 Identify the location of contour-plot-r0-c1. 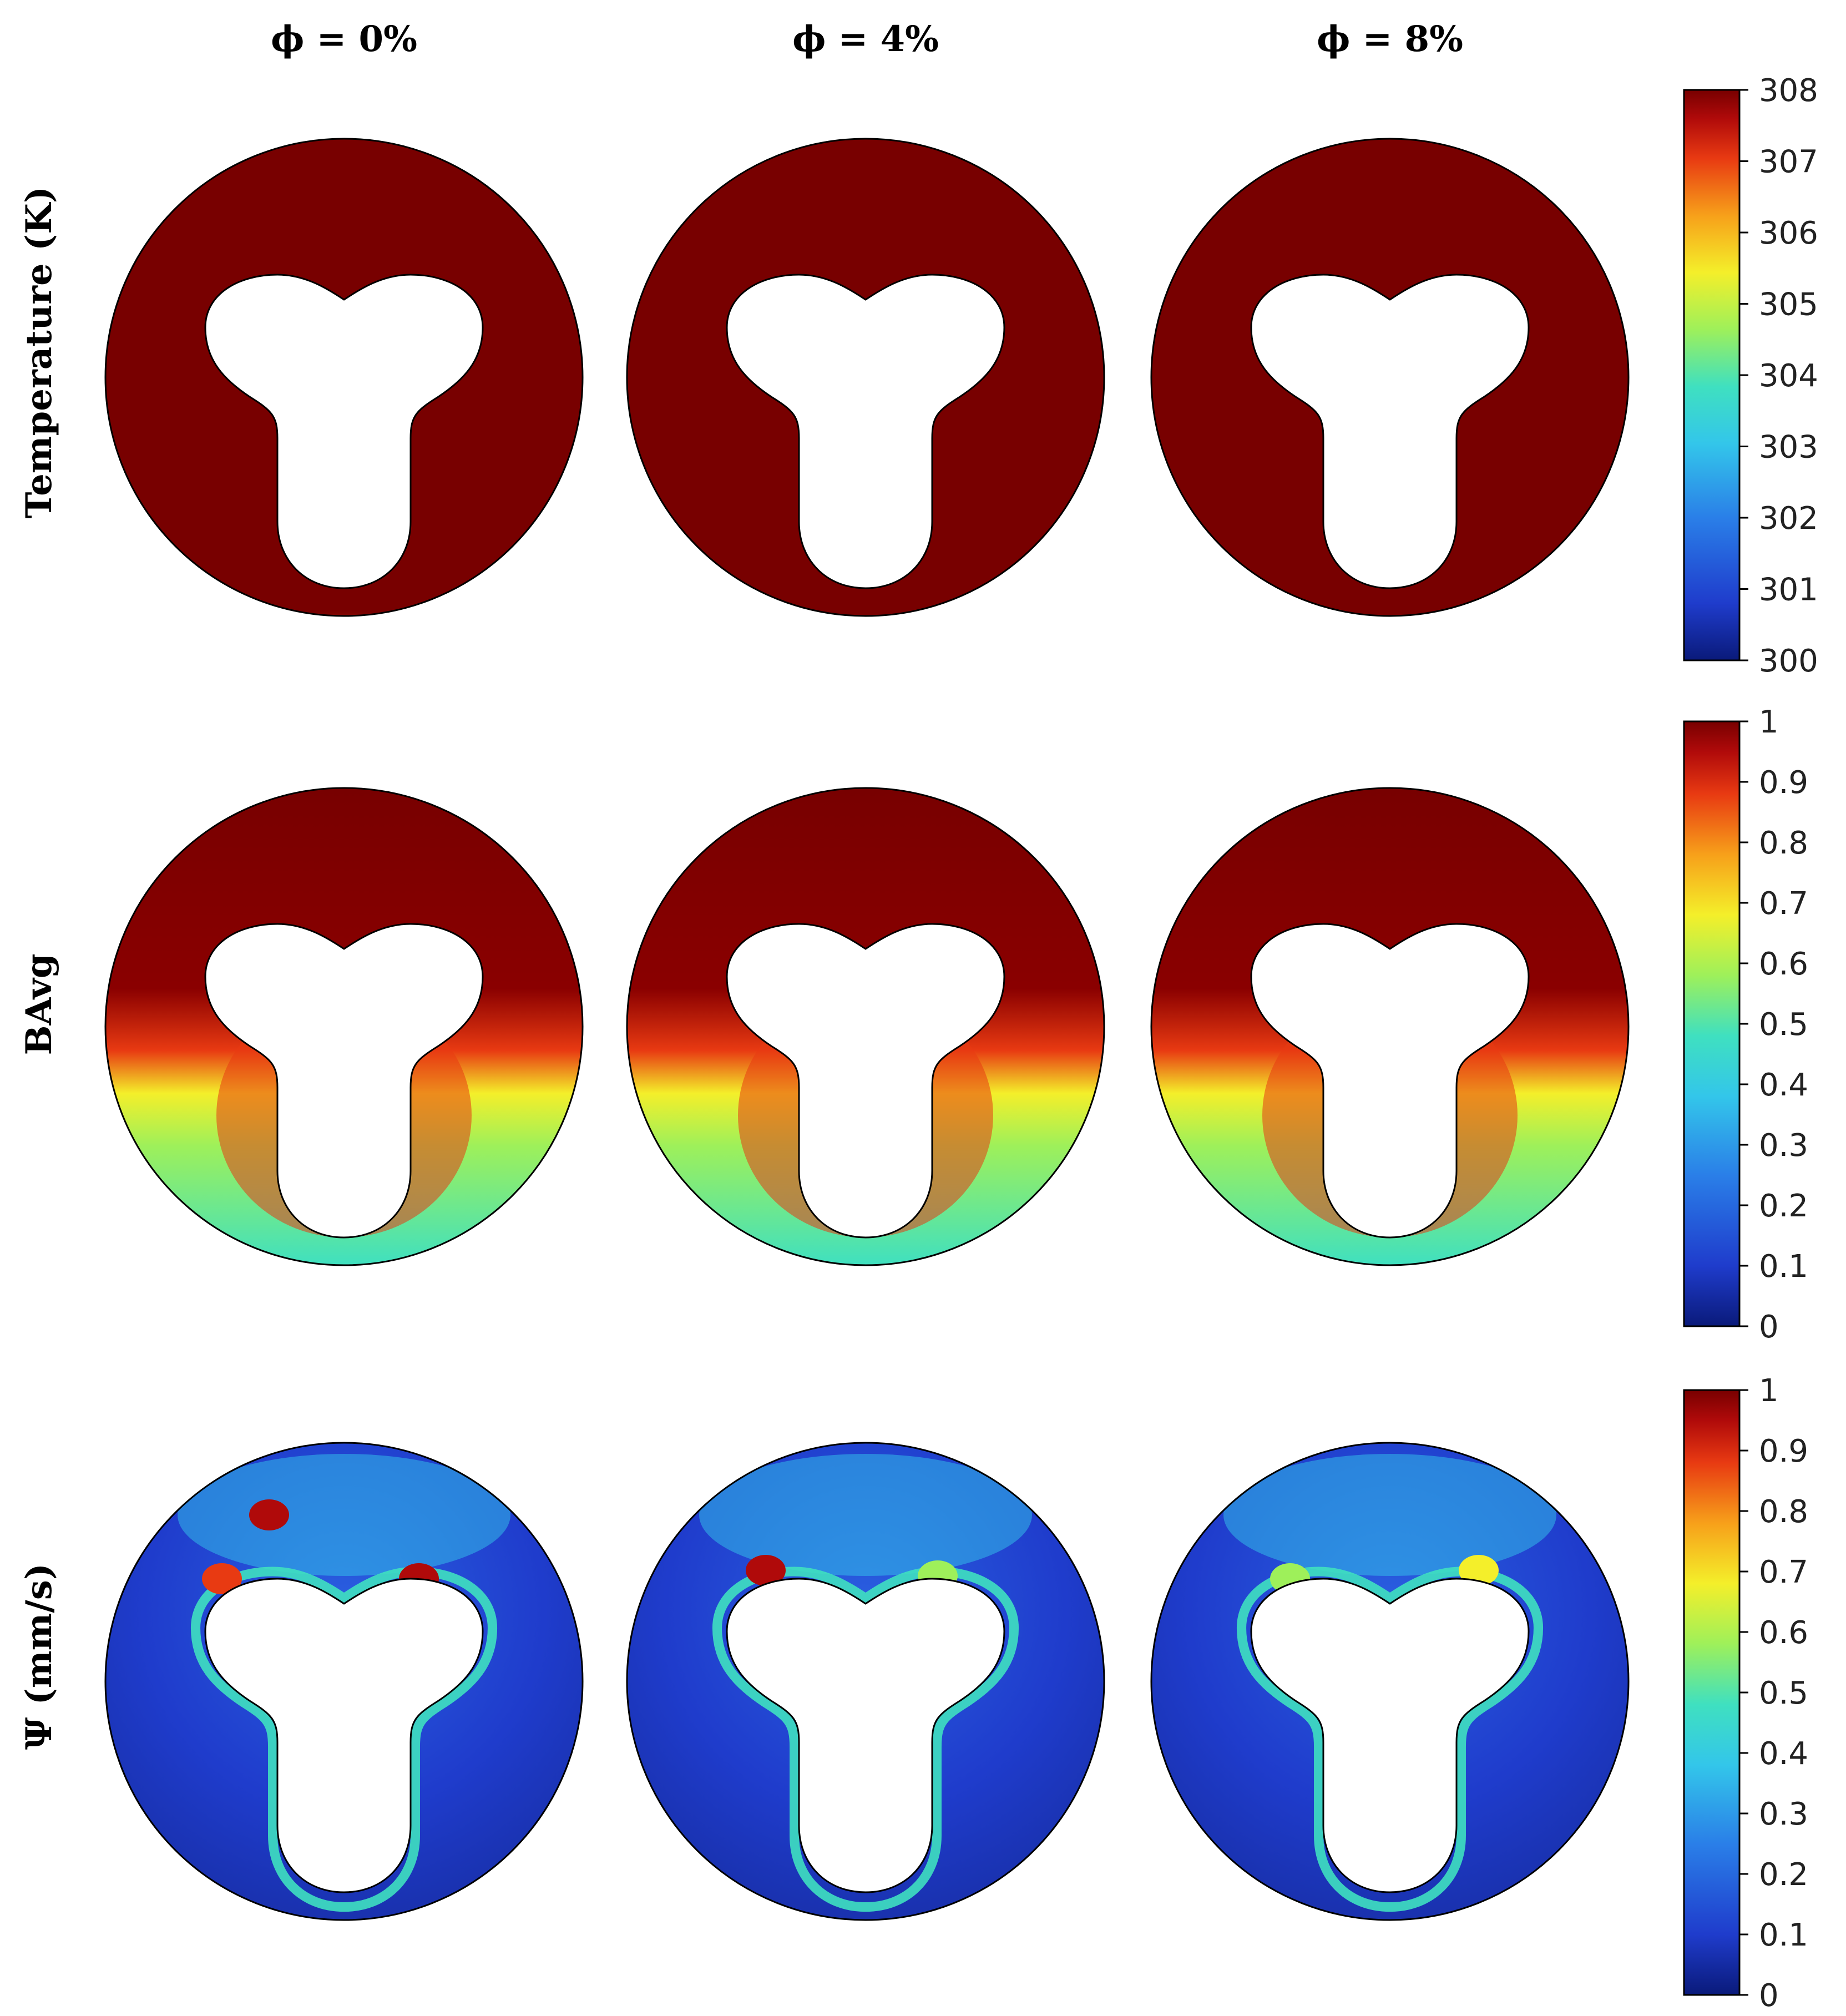
(865, 377).